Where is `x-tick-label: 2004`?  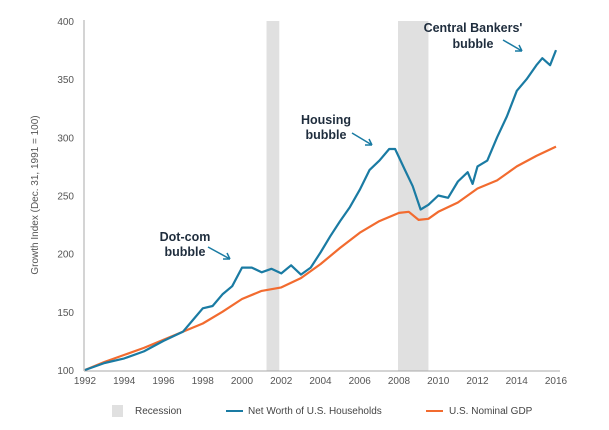
x-tick-label: 2004 is located at coordinates (320, 381).